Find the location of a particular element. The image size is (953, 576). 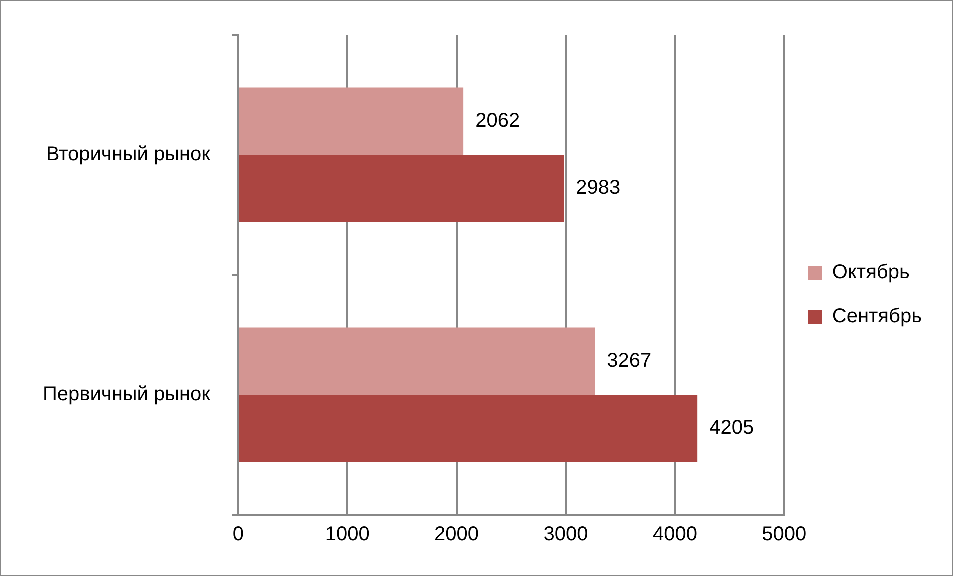

x-tick-label: 1000 is located at coordinates (347, 535).